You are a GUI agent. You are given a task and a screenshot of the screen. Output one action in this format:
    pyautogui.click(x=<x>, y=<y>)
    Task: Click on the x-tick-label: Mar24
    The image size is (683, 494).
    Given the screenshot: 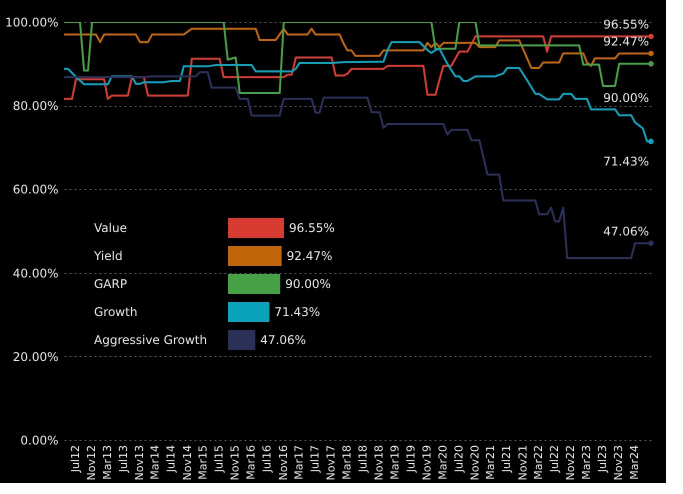 What is the action you would take?
    pyautogui.click(x=634, y=462)
    